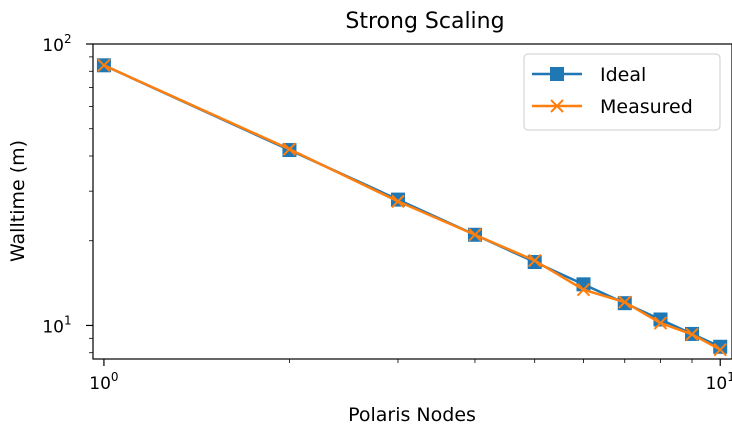 This screenshot has width=732, height=429. What do you see at coordinates (612, 91) in the screenshot?
I see `legend-entries: Ideal Measured` at bounding box center [612, 91].